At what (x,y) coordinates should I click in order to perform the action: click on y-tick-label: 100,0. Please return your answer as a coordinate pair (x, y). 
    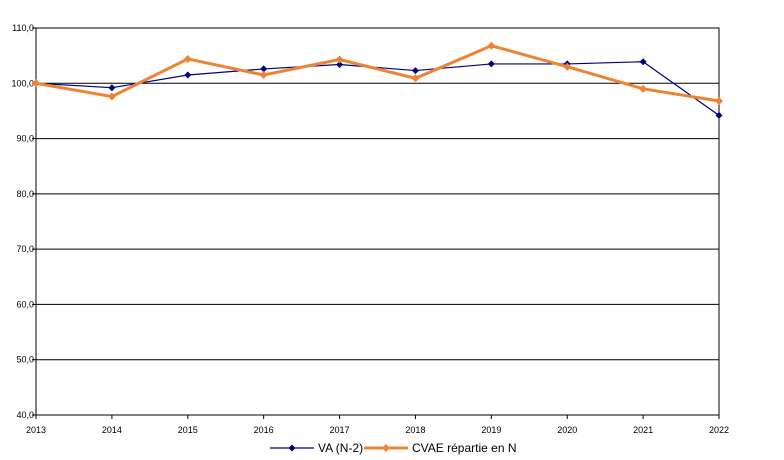
    Looking at the image, I should click on (22, 83).